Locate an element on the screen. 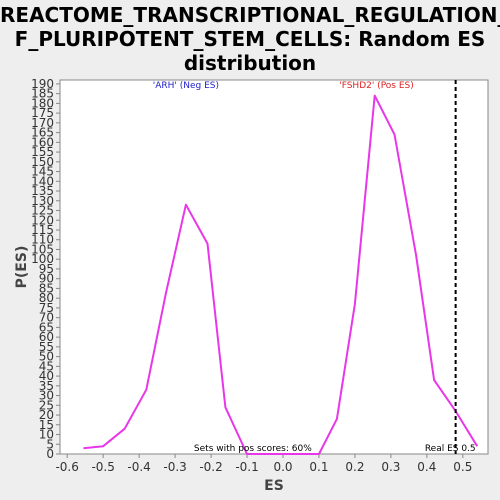 The width and height of the screenshot is (500, 500). y-tick-label: 110 is located at coordinates (42, 240).